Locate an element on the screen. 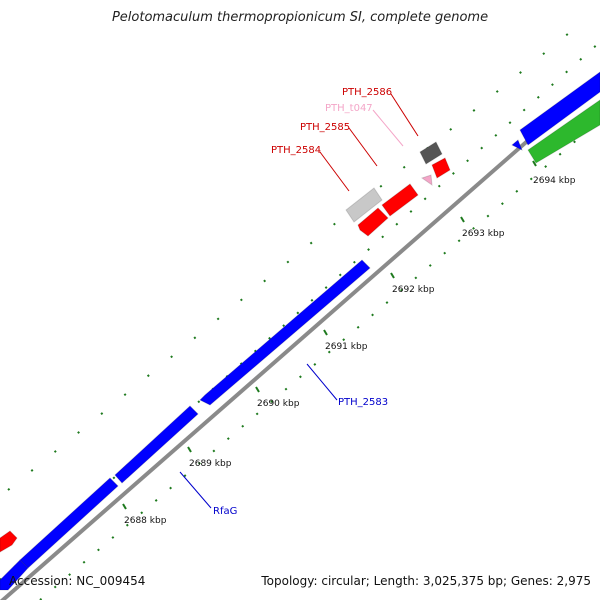 The height and width of the screenshot is (600, 600). gene-label-pth-2586: PTH_2586 is located at coordinates (367, 92).